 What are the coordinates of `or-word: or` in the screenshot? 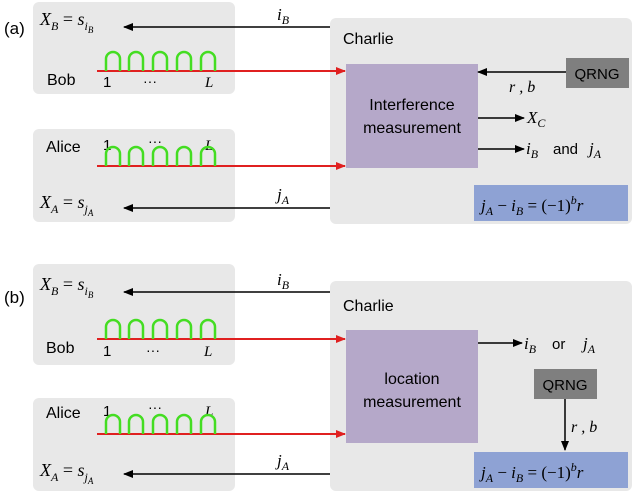 It's located at (558, 344).